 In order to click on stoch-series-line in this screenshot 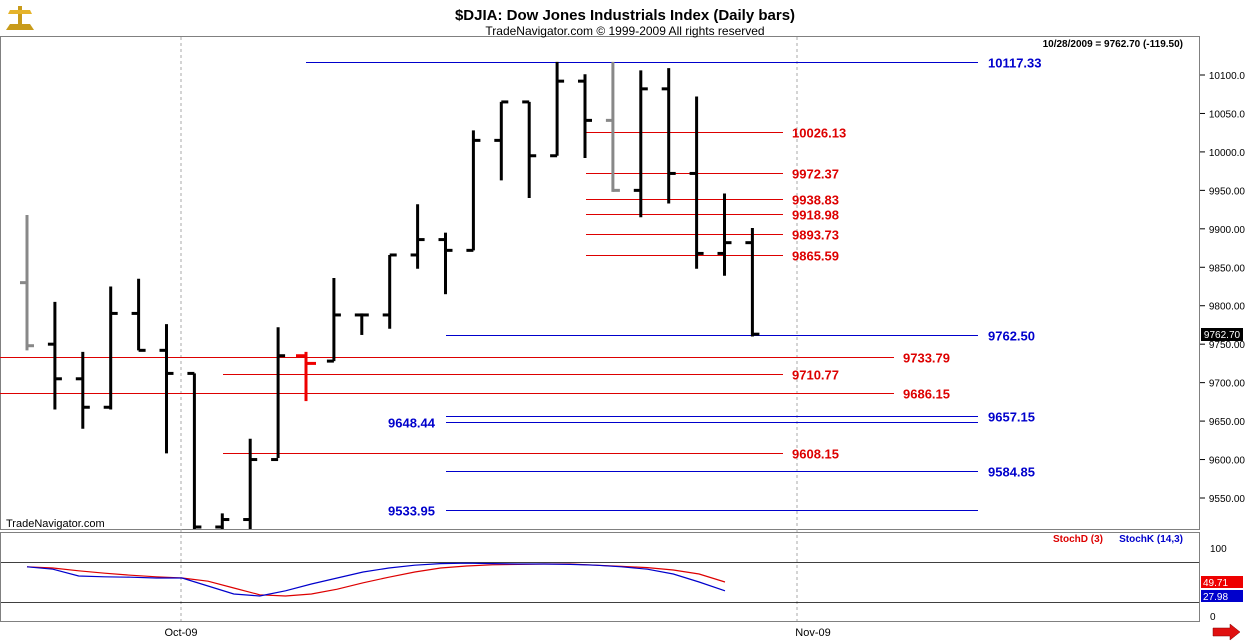, I will do `click(376, 579)`.